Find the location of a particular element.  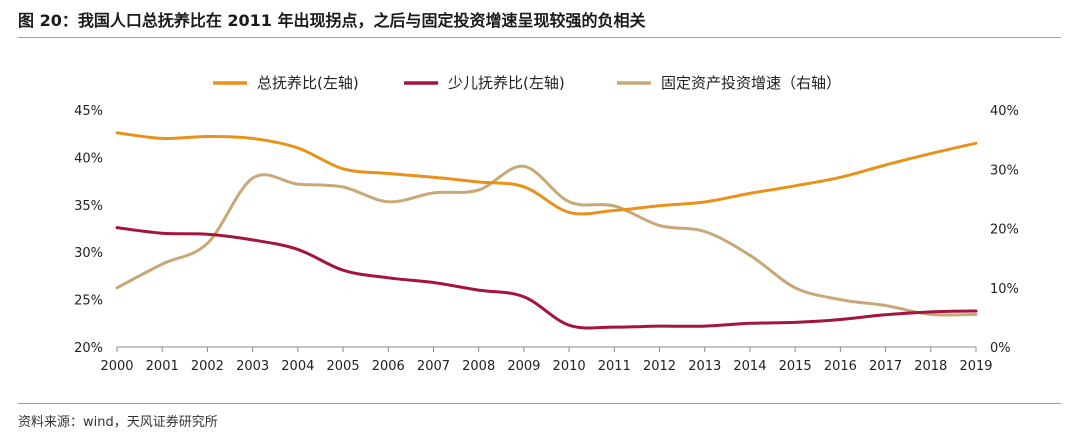

x-tick-label: 2007 is located at coordinates (433, 366).